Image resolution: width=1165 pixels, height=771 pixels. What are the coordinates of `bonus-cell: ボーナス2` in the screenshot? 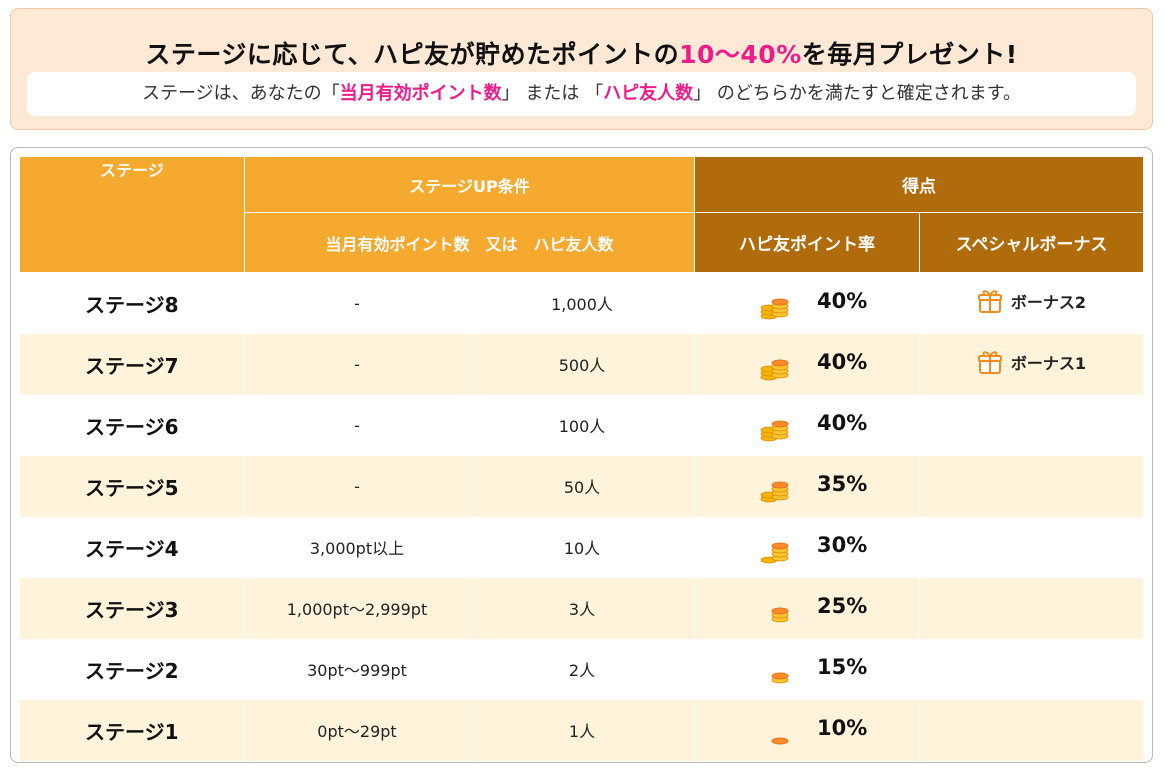 It's located at (1031, 303).